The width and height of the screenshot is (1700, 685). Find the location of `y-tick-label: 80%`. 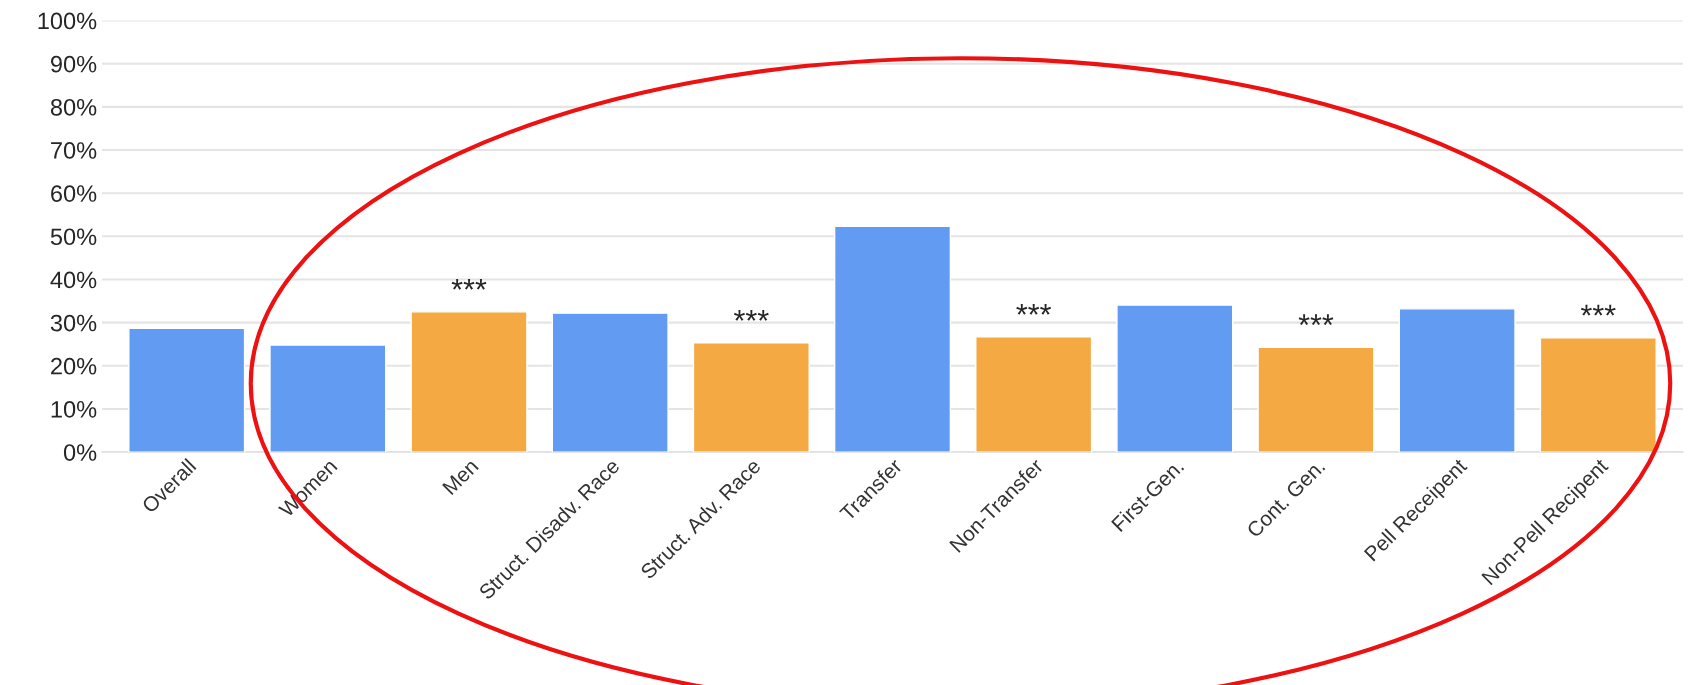

y-tick-label: 80% is located at coordinates (73, 107).